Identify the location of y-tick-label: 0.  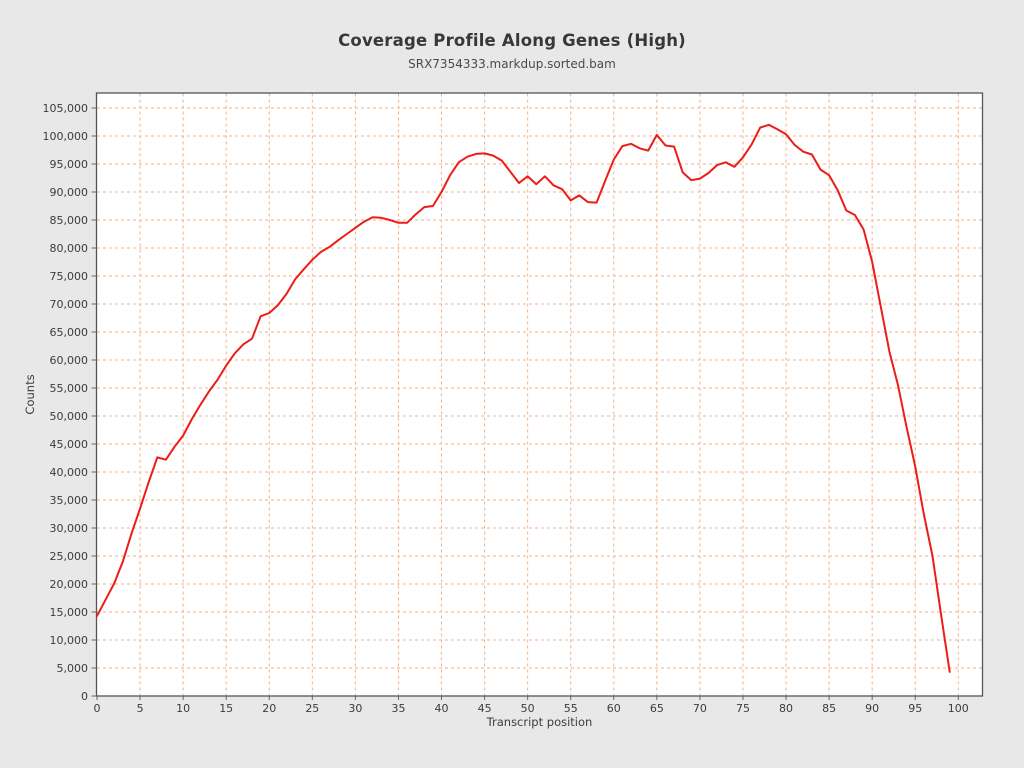
(84, 696).